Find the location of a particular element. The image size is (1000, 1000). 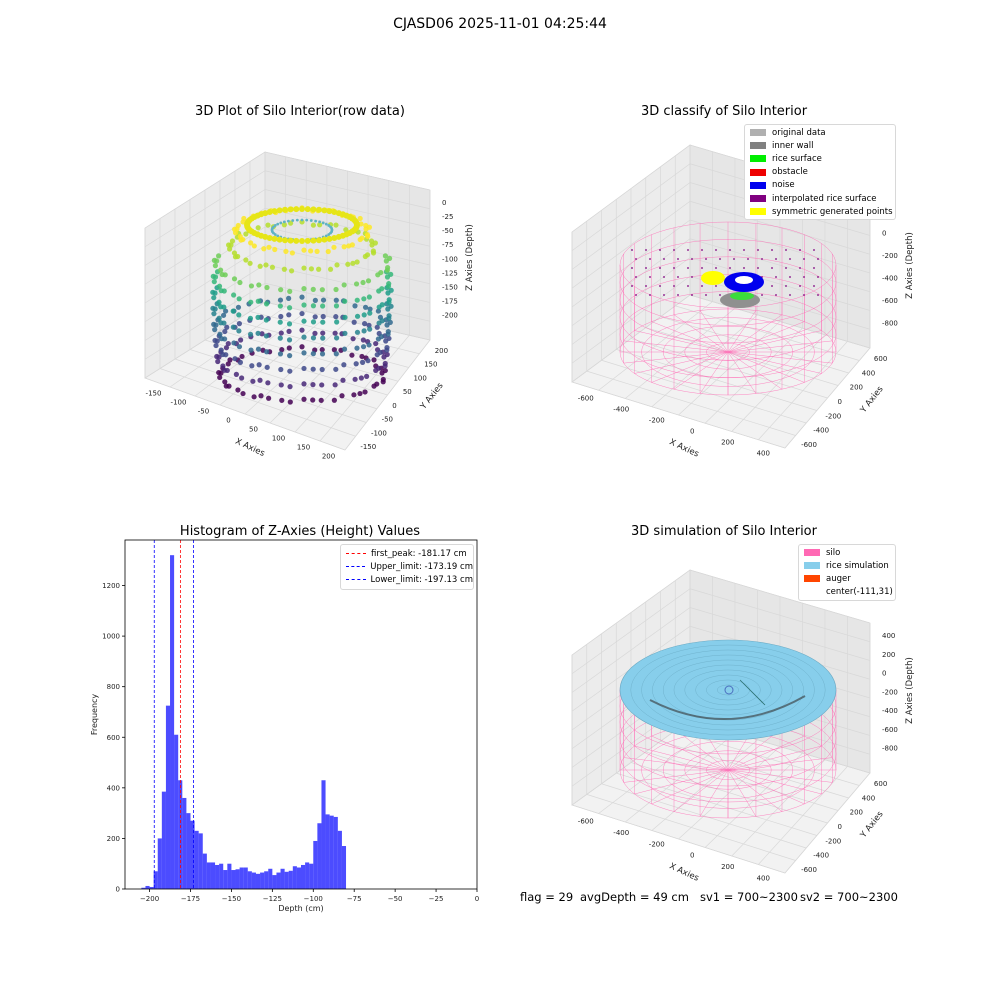

y-tick-label: -200 is located at coordinates (833, 841).